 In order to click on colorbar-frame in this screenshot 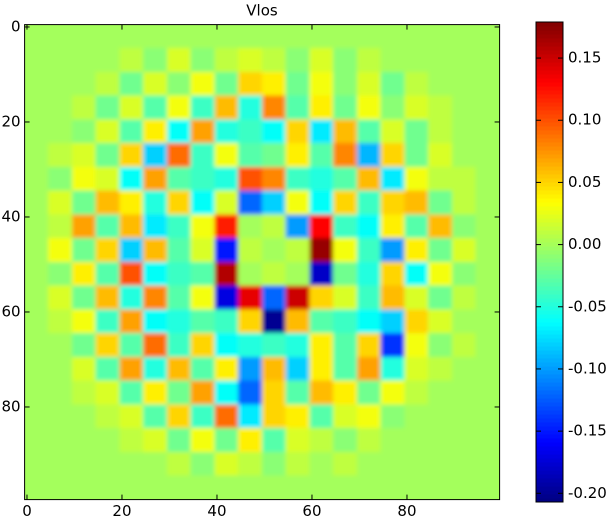, I will do `click(549, 262)`.